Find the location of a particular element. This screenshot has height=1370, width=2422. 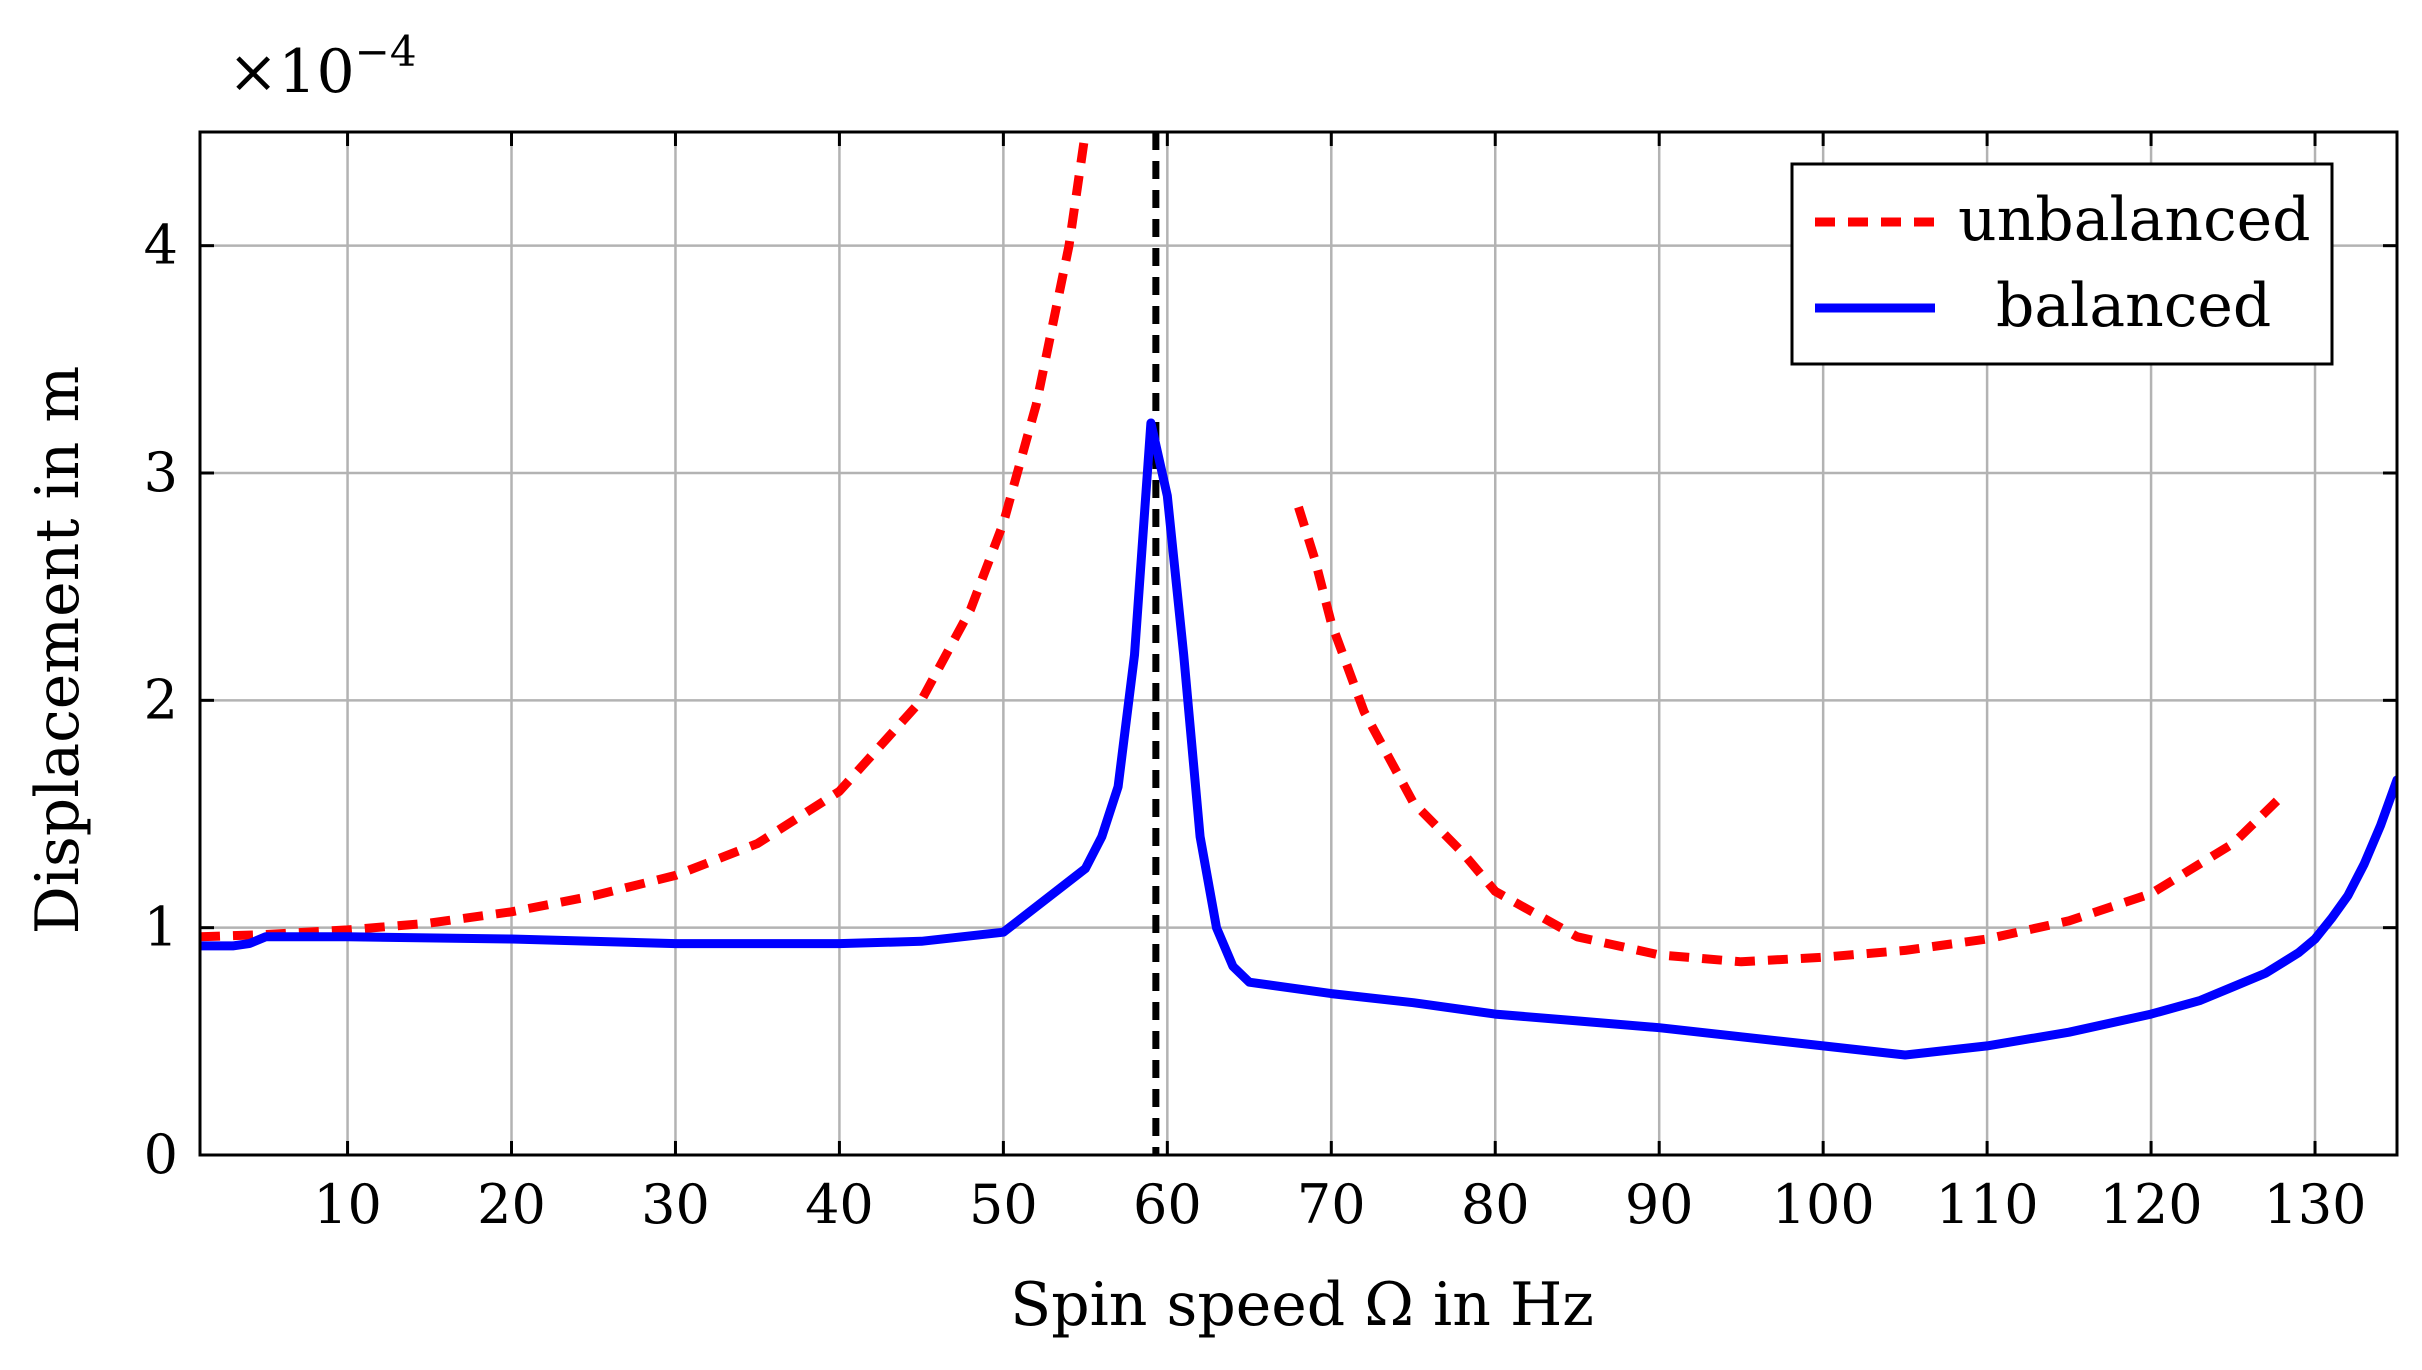

series-line-unbalanced is located at coordinates (1790, 736).